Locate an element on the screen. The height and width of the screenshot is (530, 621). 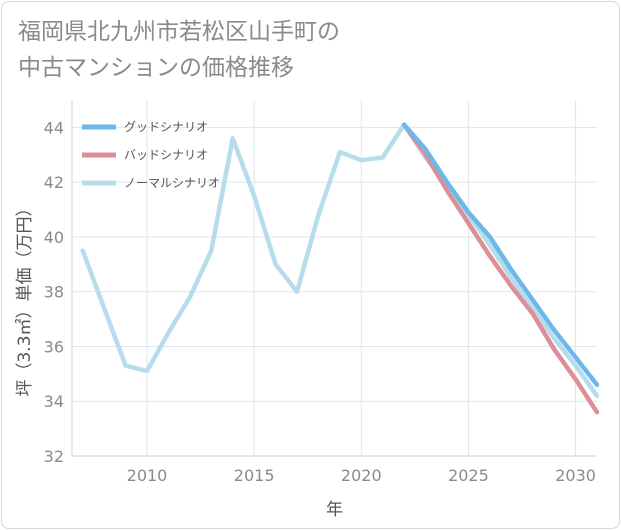
x-axis-label: 年 is located at coordinates (334, 510).